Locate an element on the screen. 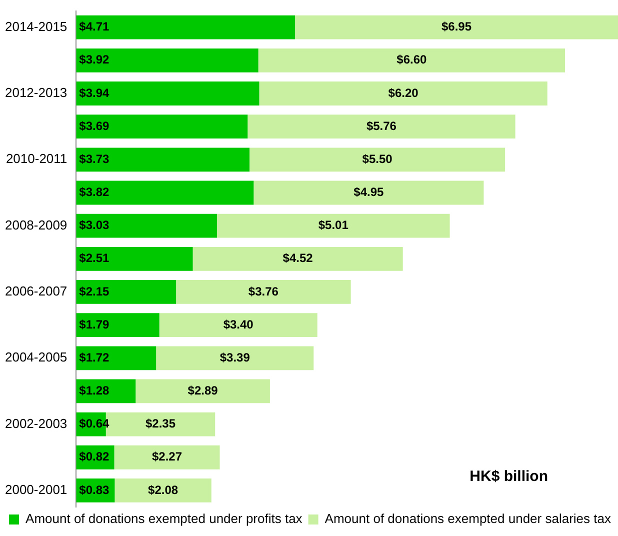 The width and height of the screenshot is (618, 536). data-label: $4.71 is located at coordinates (94, 27).